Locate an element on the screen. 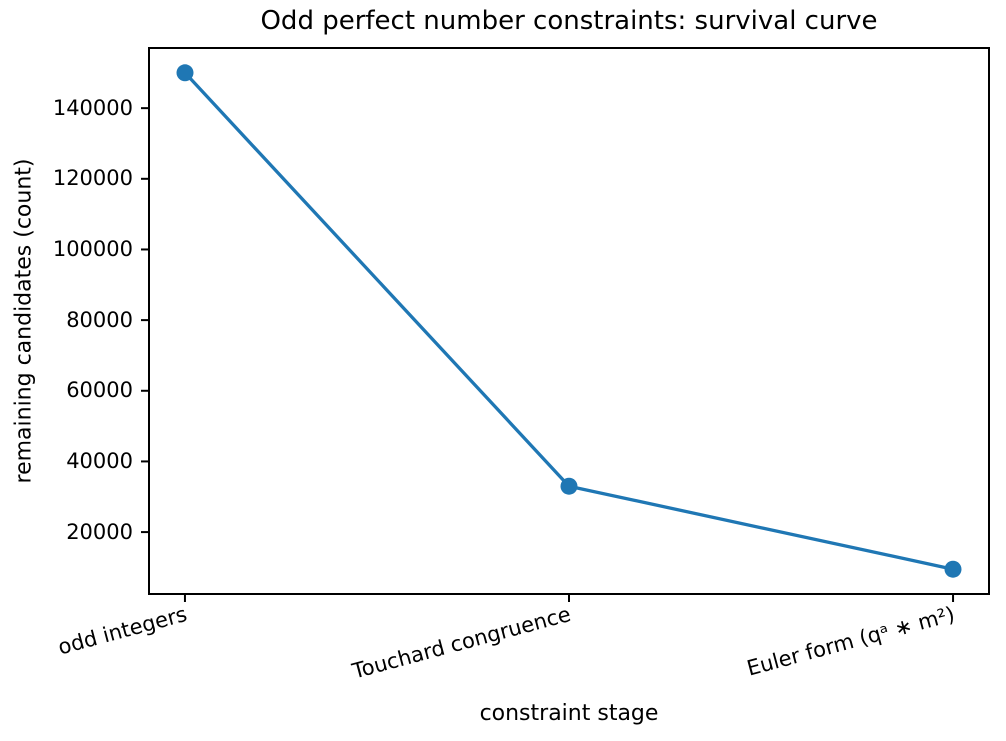 The height and width of the screenshot is (741, 1006). y-tick-label: 120000 is located at coordinates (92, 178).